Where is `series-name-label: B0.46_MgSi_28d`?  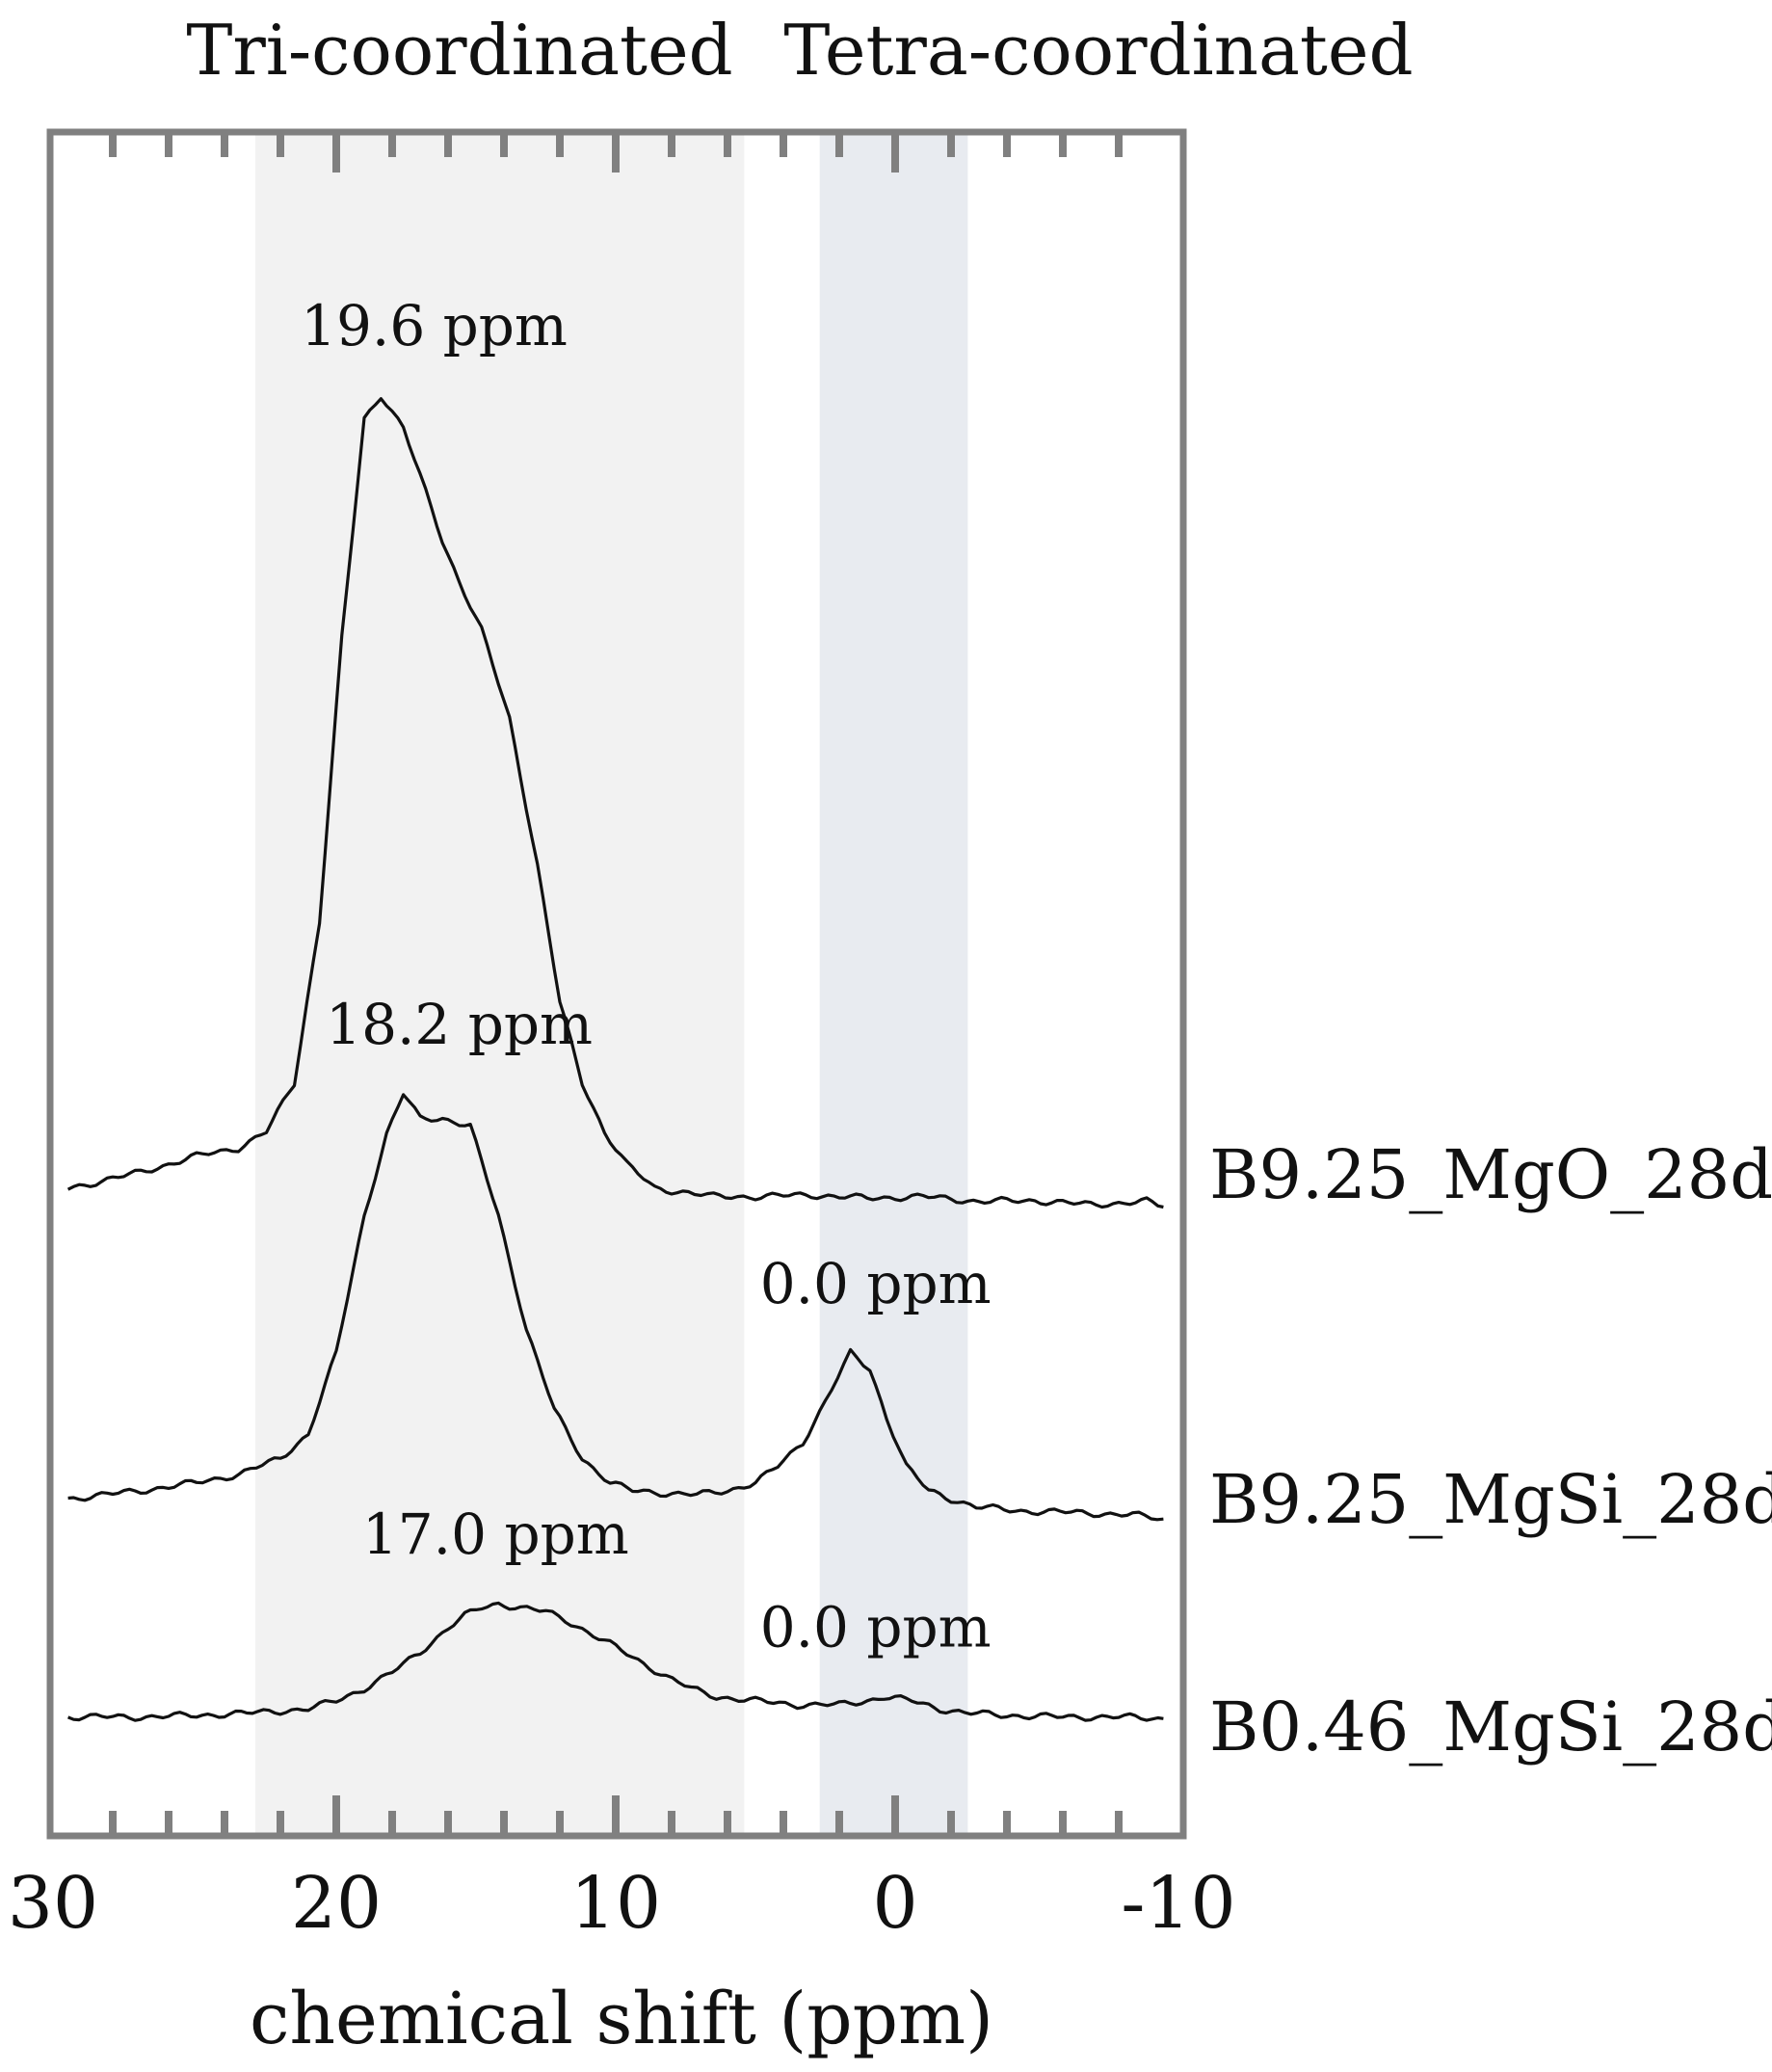 series-name-label: B0.46_MgSi_28d is located at coordinates (1490, 1727).